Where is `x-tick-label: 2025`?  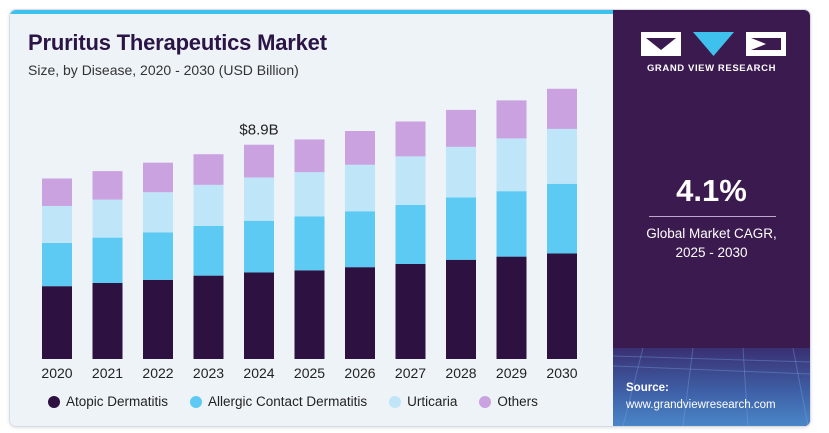
x-tick-label: 2025 is located at coordinates (309, 373).